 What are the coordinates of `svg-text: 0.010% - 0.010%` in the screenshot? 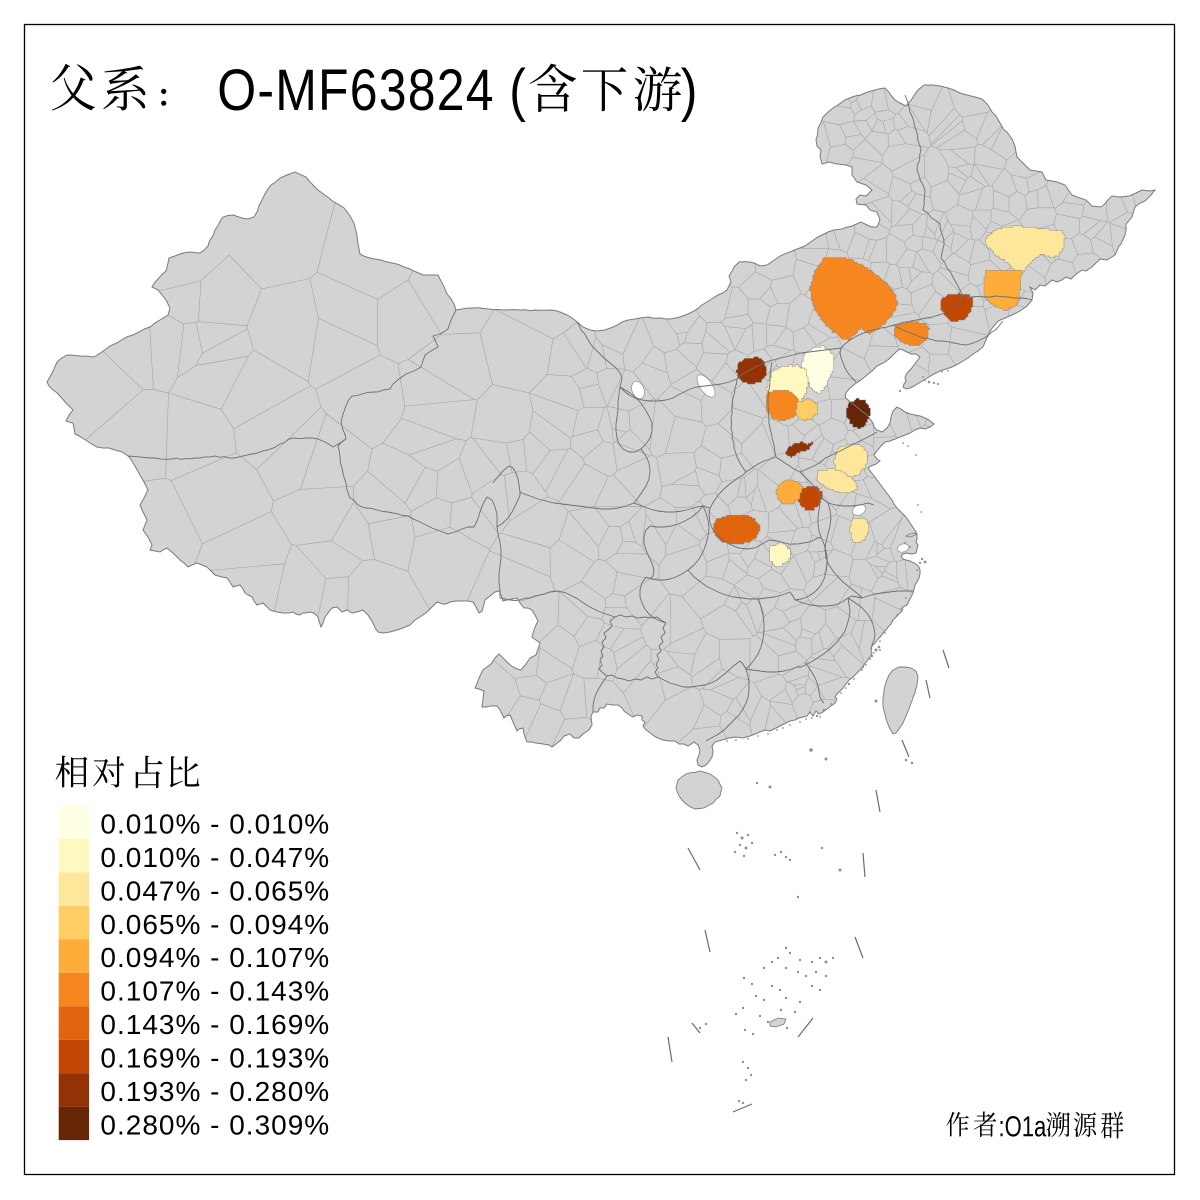 It's located at (215, 824).